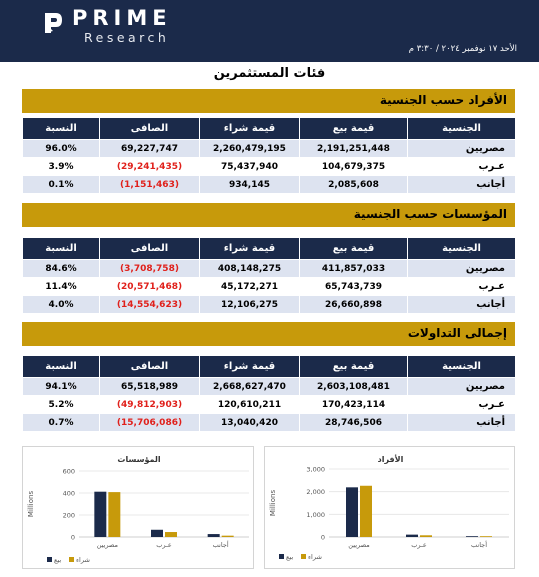 This screenshot has height=577, width=539. Describe the element at coordinates (419, 545) in the screenshot. I see `x-tick-label: عـرب` at that location.